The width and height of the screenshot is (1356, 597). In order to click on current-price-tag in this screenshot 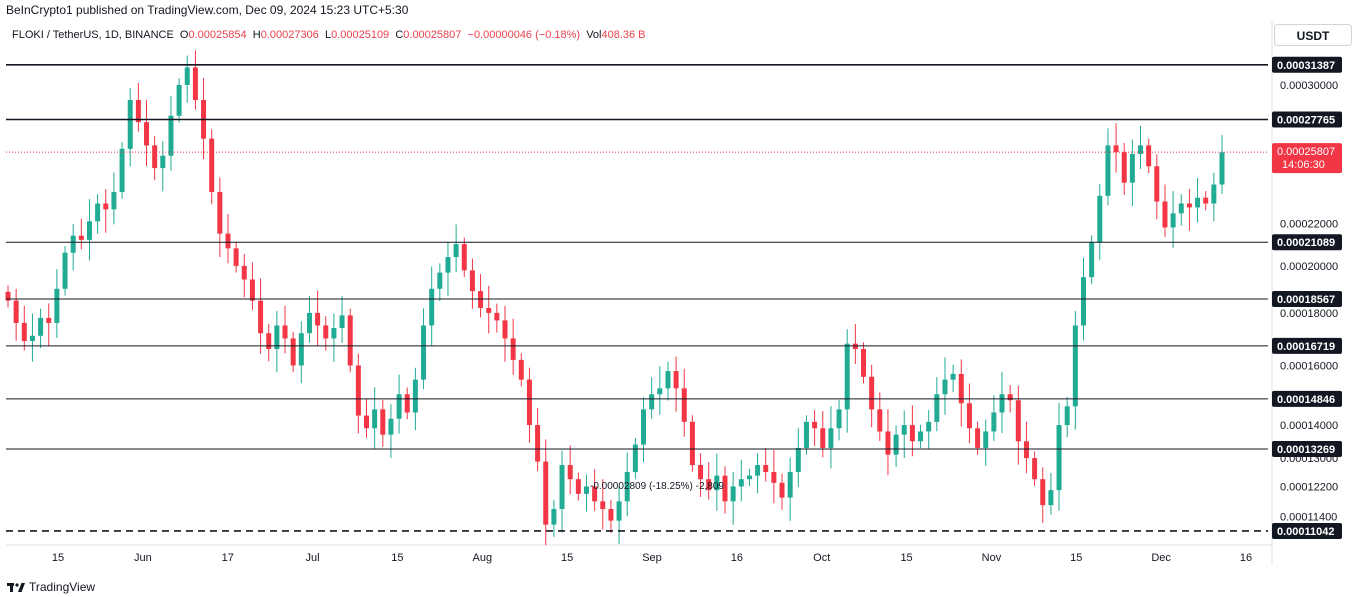, I will do `click(1307, 158)`.